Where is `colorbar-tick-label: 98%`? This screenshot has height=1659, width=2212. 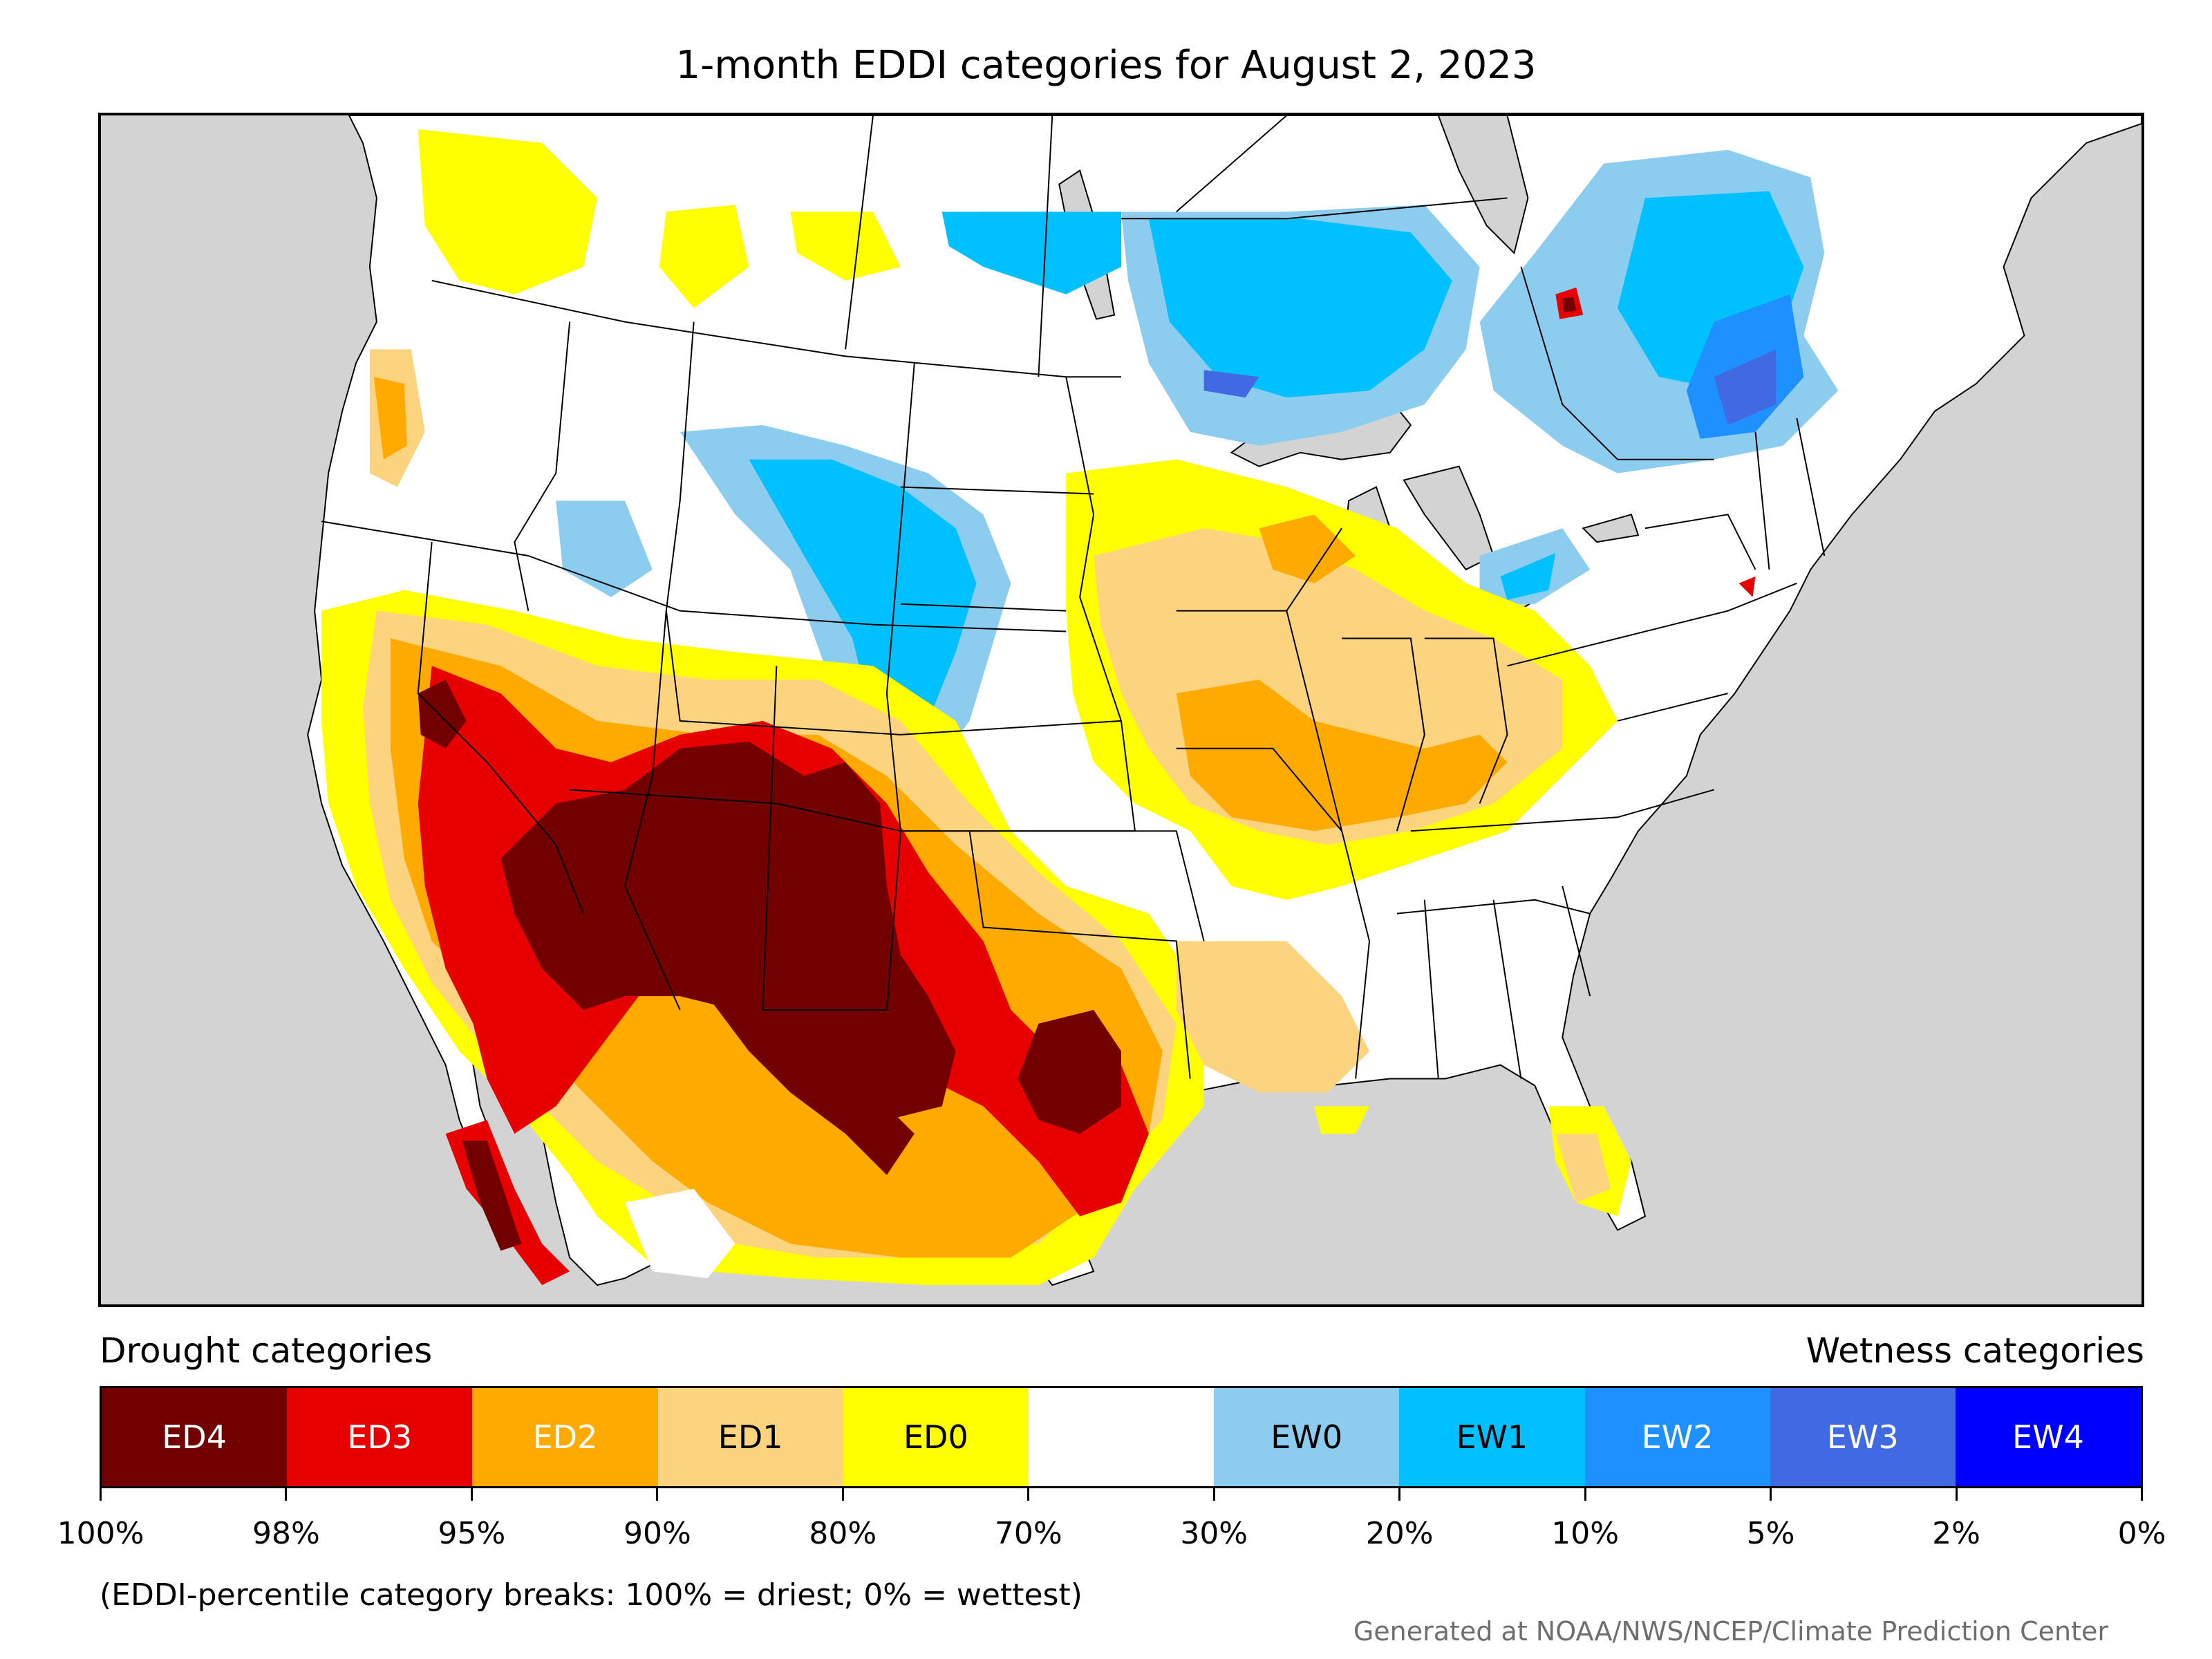
colorbar-tick-label: 98% is located at coordinates (286, 1534).